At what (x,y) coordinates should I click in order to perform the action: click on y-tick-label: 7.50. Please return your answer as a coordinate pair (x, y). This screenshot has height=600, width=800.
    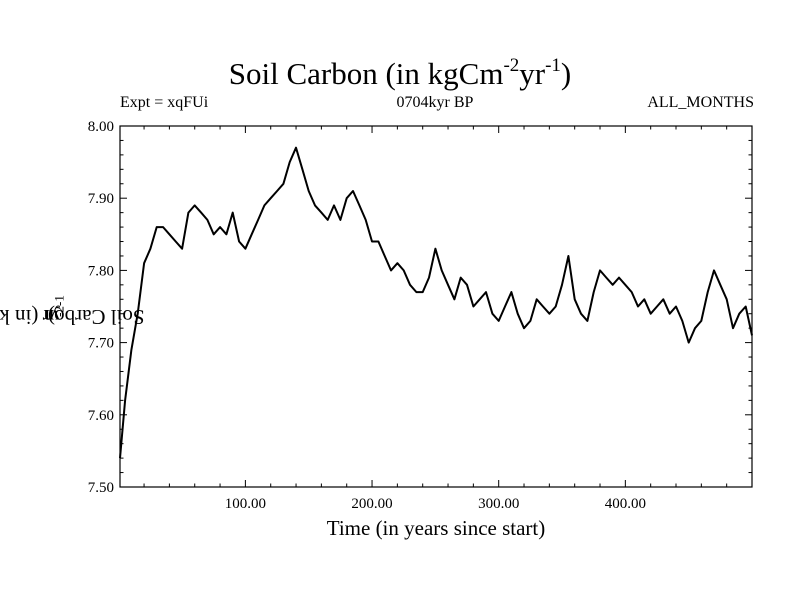
    Looking at the image, I should click on (101, 488).